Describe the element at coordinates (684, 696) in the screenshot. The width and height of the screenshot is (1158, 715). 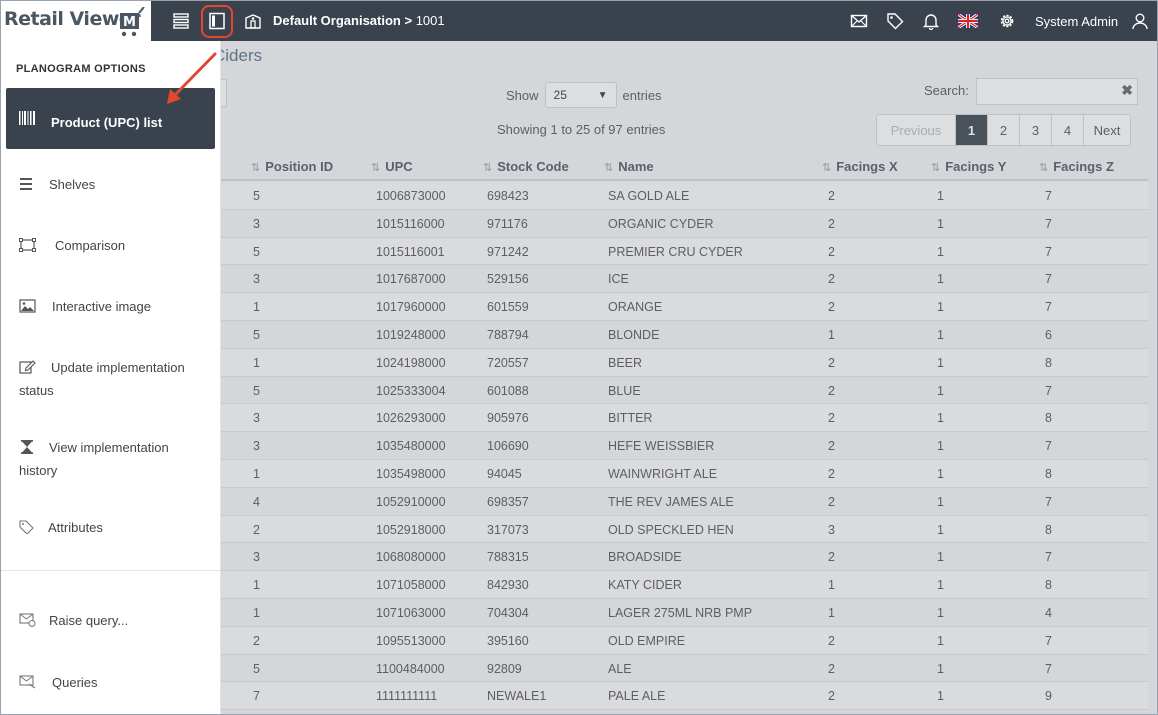
I see `table-row: 7 1111111111 NEWALE1 PALE ALE 2 1 9` at that location.